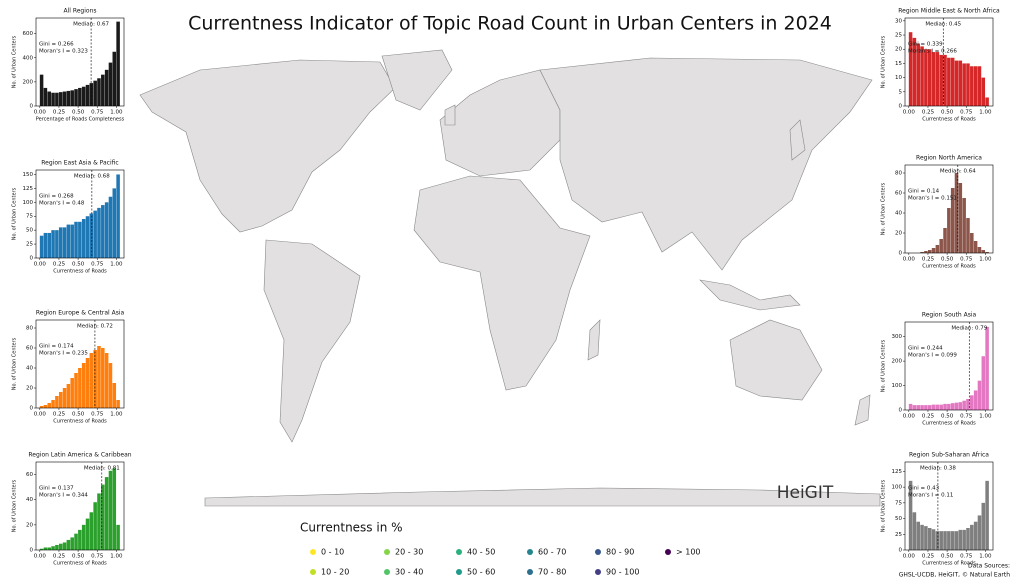 The height and width of the screenshot is (586, 1024). Describe the element at coordinates (29, 389) in the screenshot. I see `y-tick-label: 20` at that location.